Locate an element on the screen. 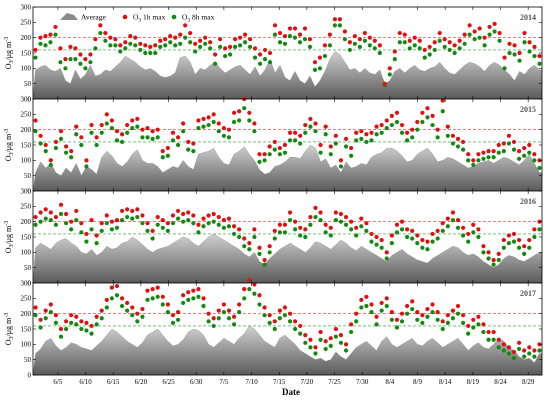  x-tick-label: 7/15 is located at coordinates (279, 382).